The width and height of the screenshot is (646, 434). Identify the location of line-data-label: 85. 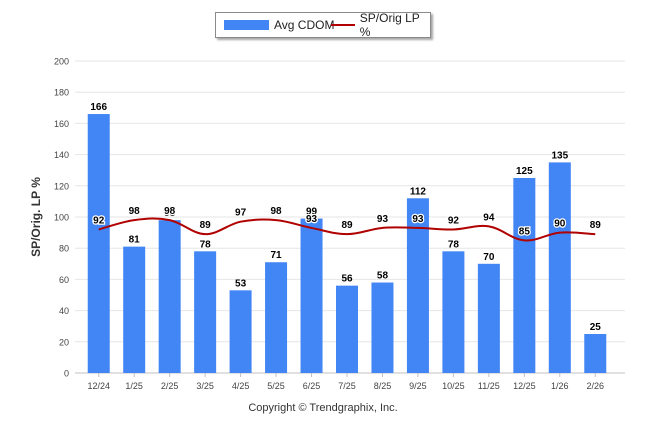
(525, 231).